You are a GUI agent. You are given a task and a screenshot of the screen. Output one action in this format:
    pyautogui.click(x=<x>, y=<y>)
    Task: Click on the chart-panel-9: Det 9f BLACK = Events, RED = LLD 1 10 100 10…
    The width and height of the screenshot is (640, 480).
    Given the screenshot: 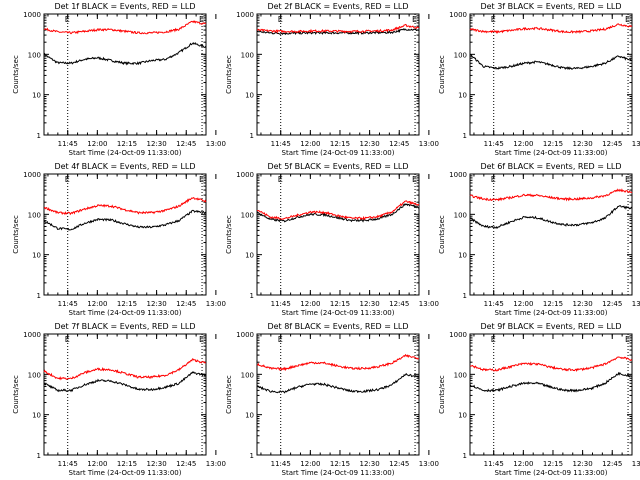 What is the action you would take?
    pyautogui.click(x=539, y=399)
    